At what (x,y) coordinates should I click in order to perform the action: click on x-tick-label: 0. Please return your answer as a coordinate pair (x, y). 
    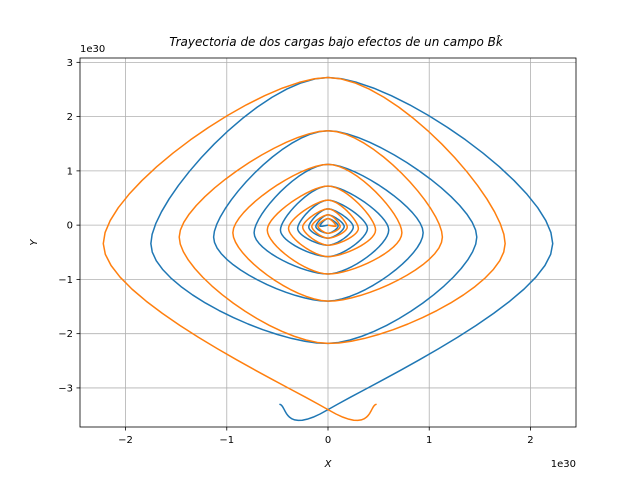
    Looking at the image, I should click on (328, 440).